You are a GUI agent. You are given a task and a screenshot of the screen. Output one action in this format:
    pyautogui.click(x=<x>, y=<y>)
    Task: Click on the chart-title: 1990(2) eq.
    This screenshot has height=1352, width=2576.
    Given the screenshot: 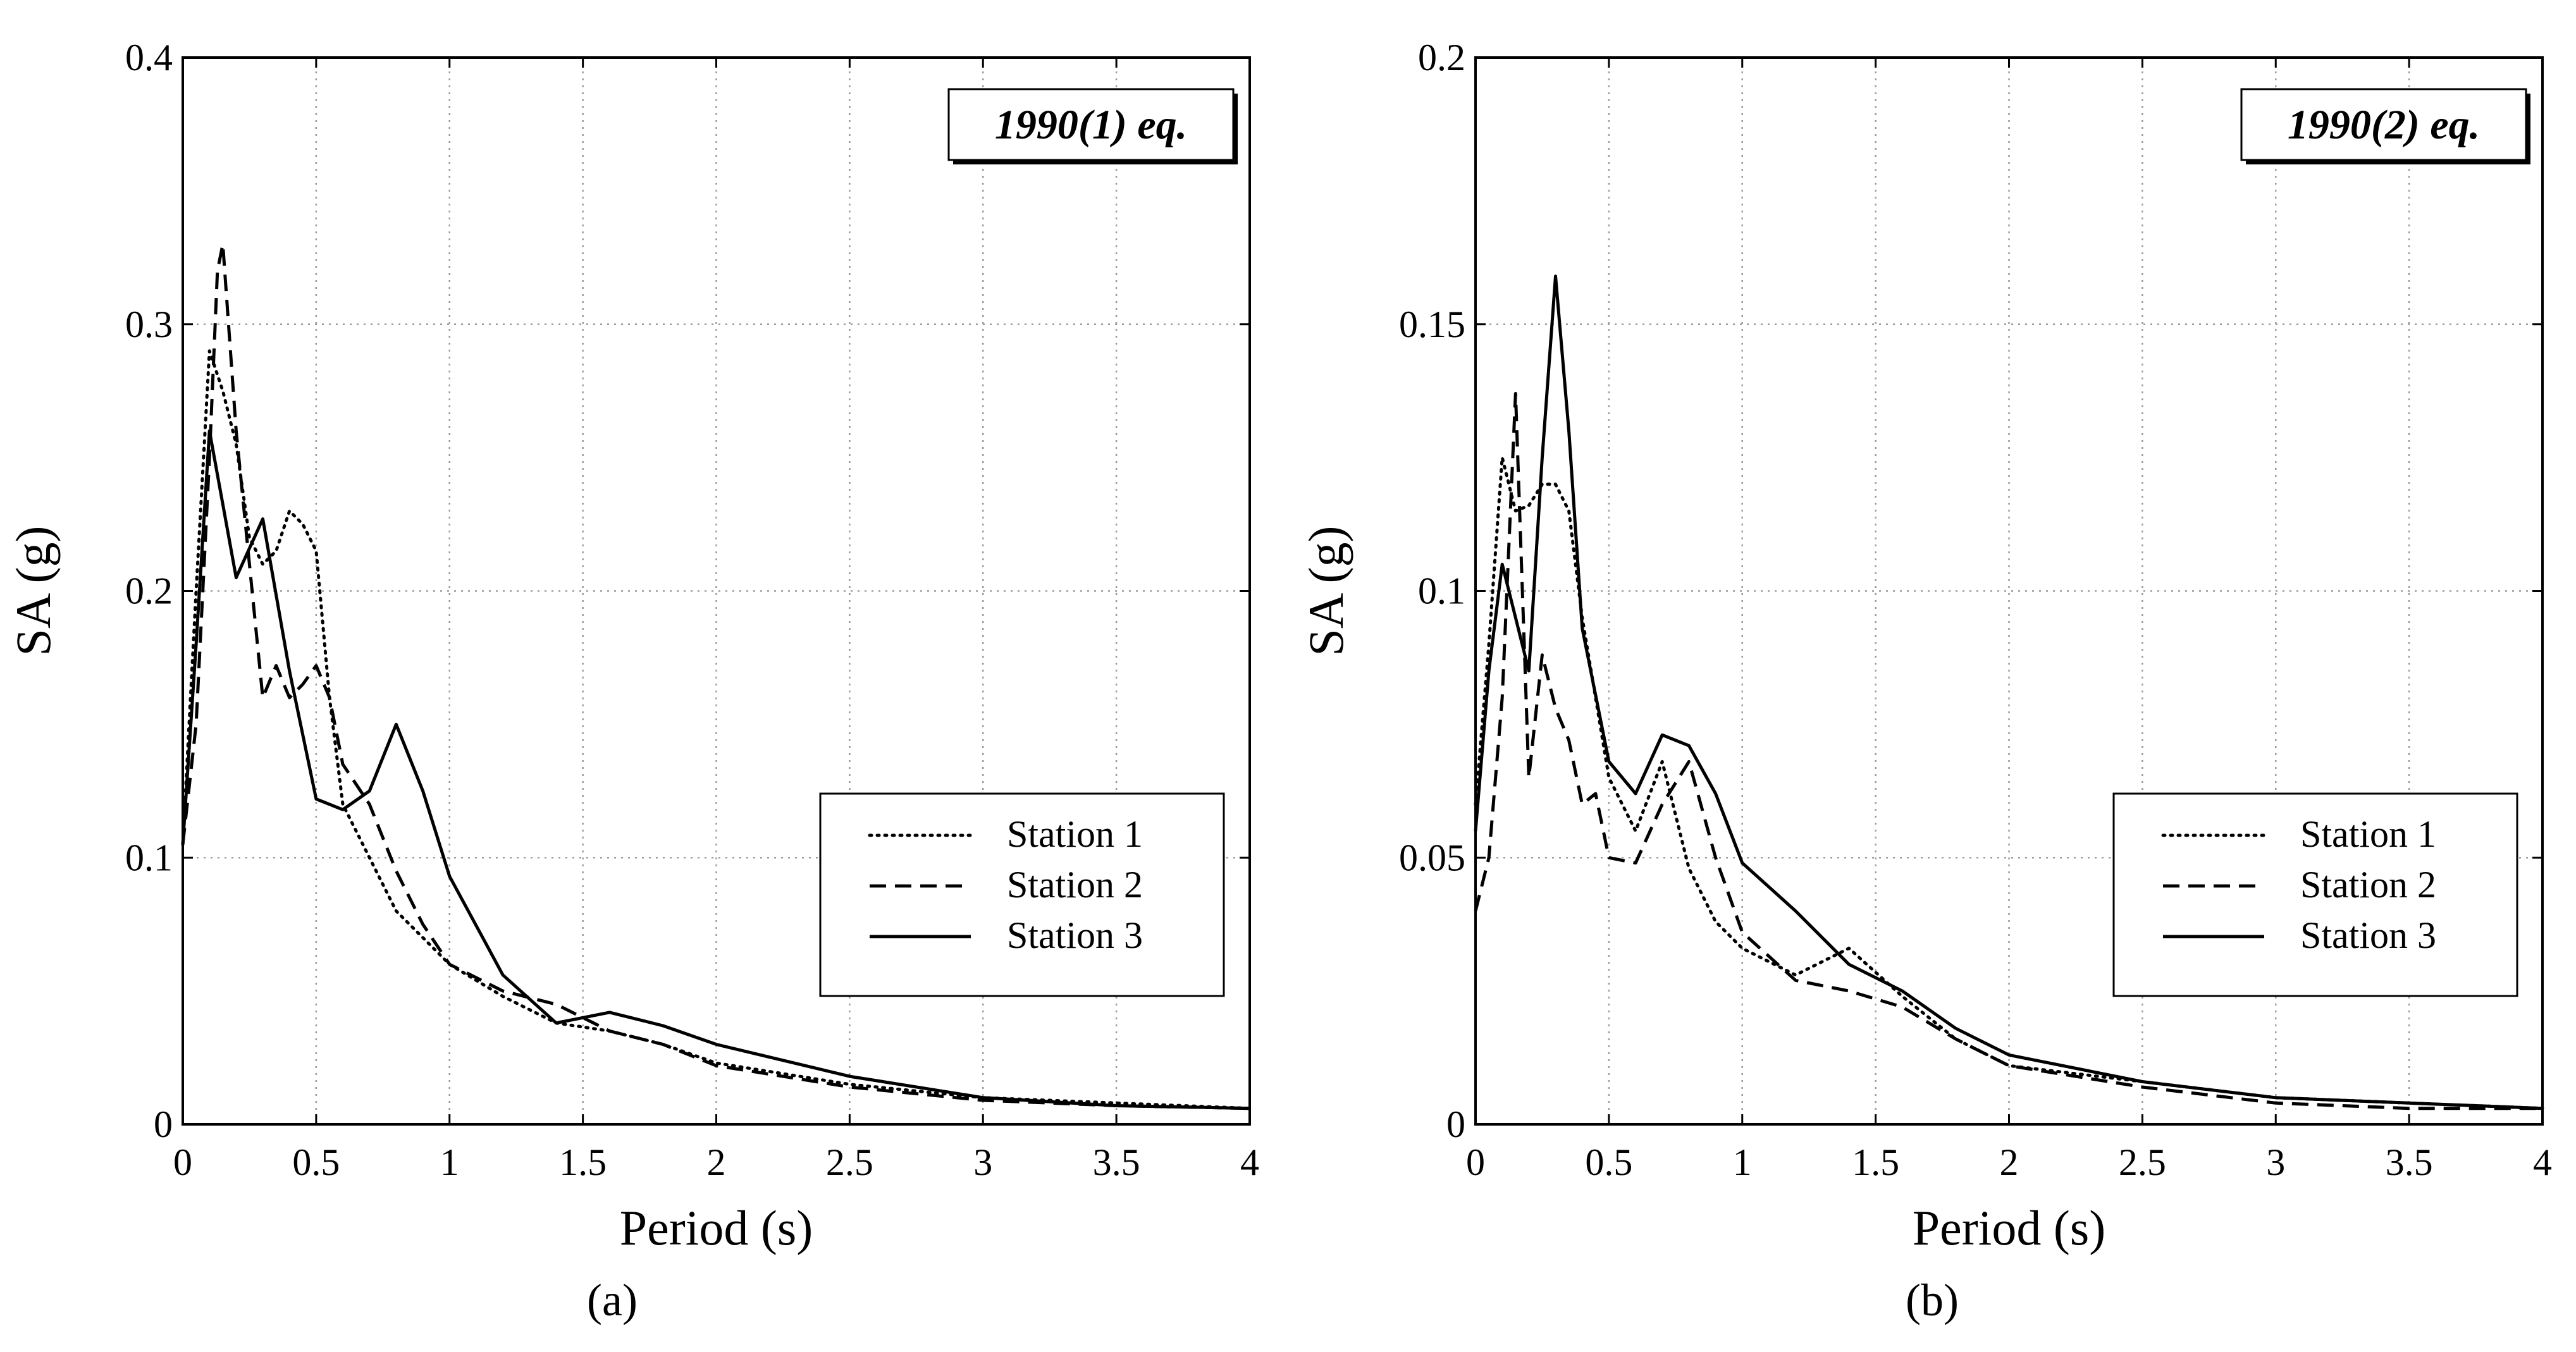 What is the action you would take?
    pyautogui.click(x=2384, y=125)
    